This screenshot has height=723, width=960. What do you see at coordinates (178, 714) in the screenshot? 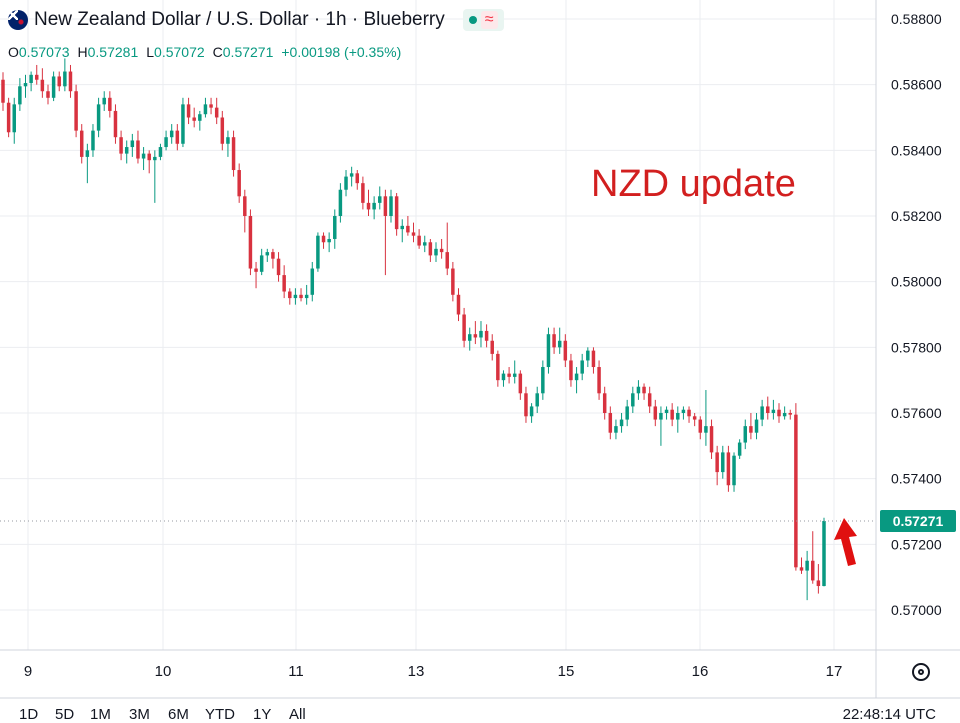
I see `range-6m: 6M` at bounding box center [178, 714].